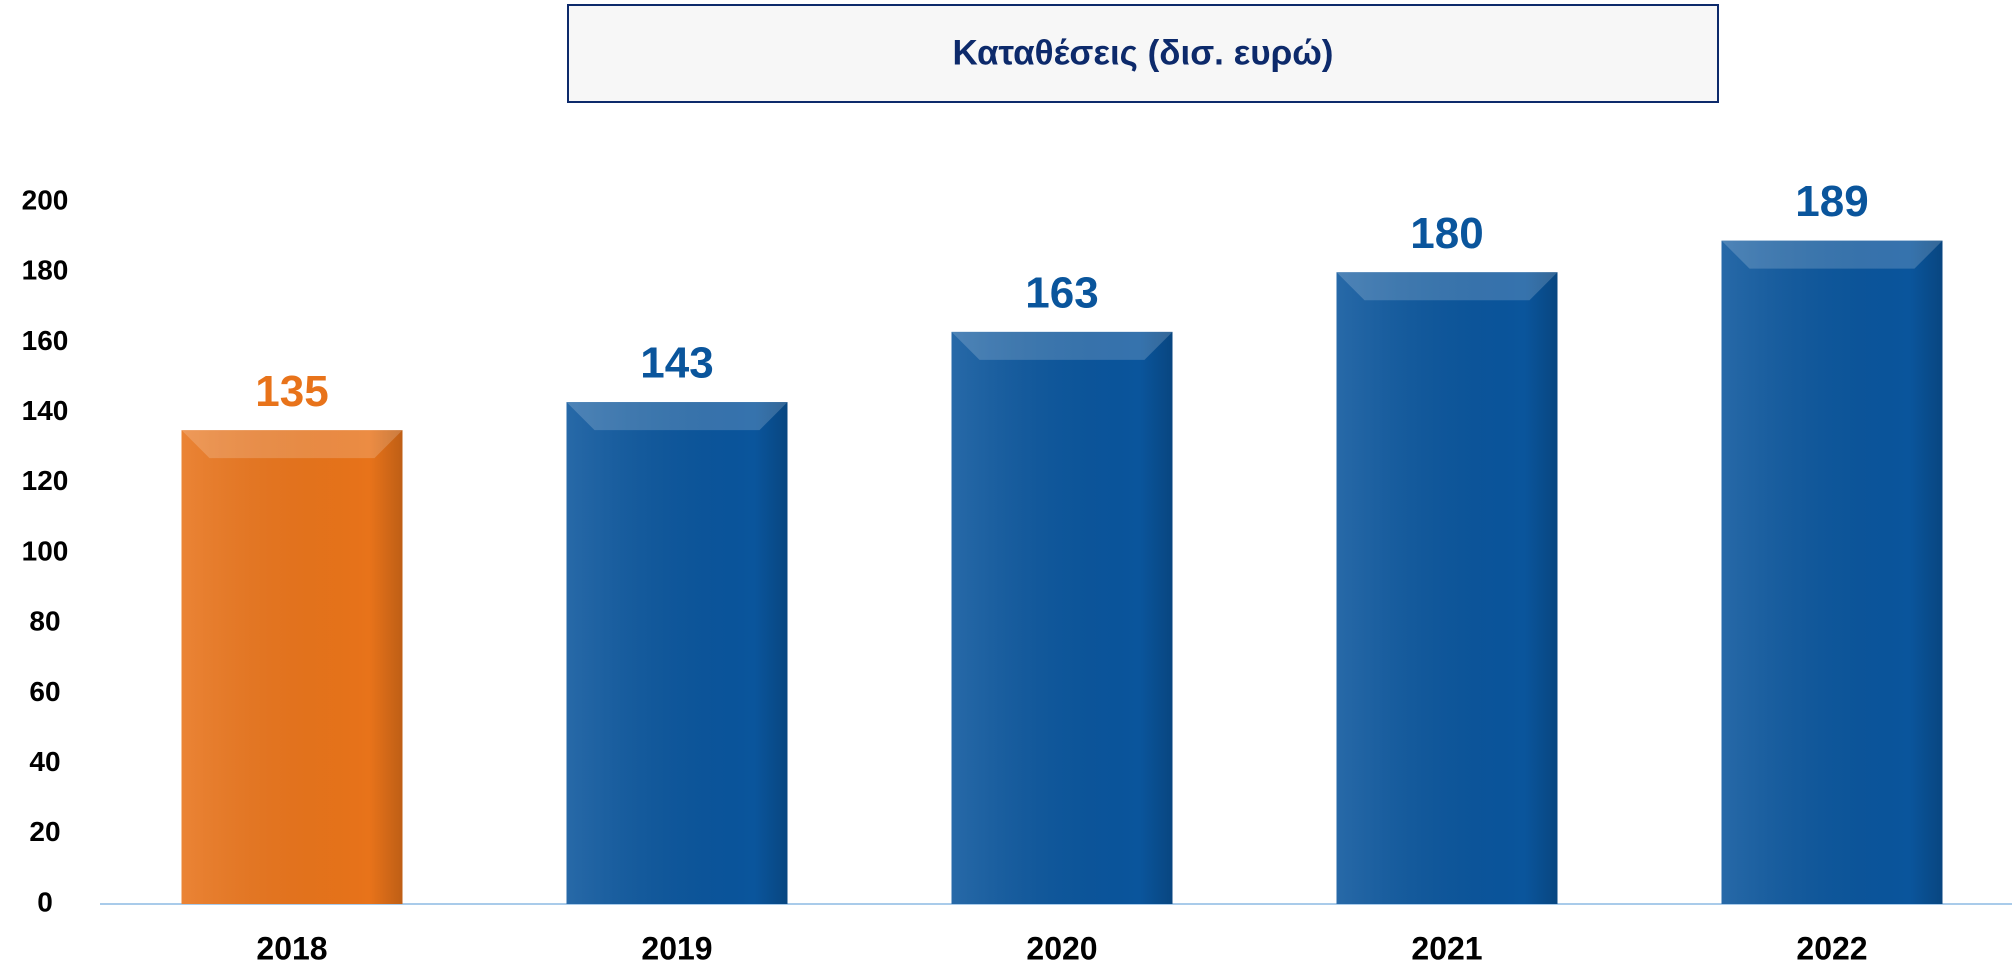  Describe the element at coordinates (44, 621) in the screenshot. I see `y-tick-label: 80` at that location.